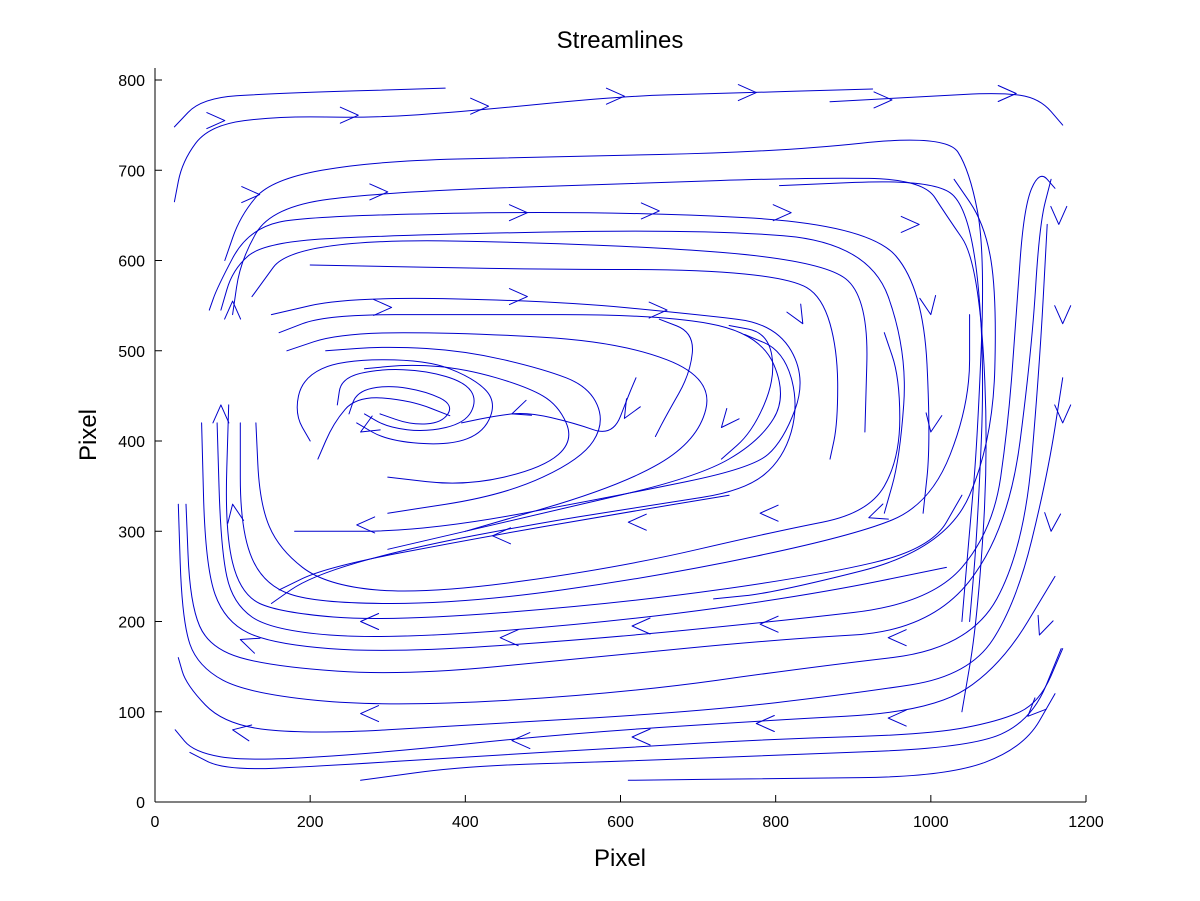  I want to click on y-tick-label: 300, so click(131, 532).